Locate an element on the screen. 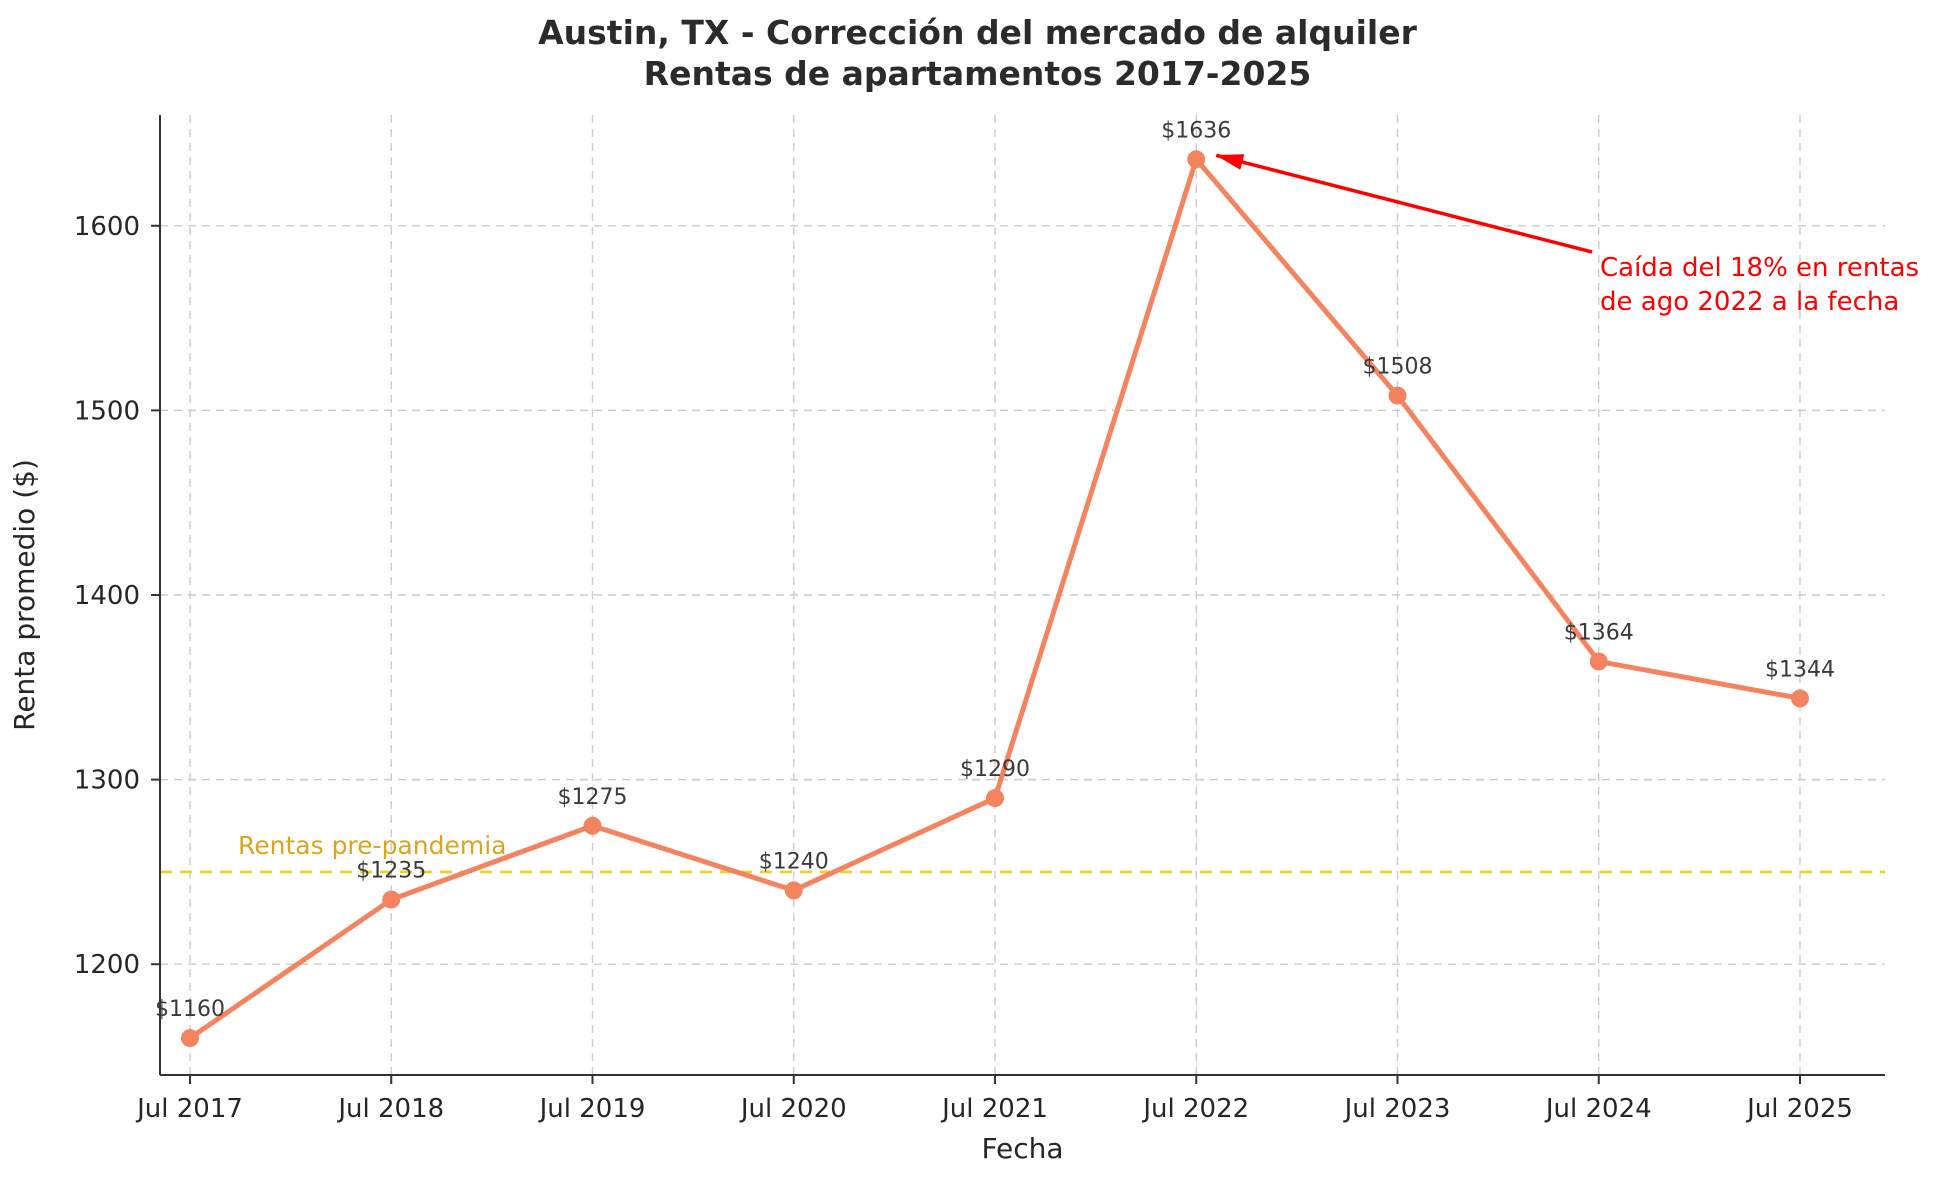 The height and width of the screenshot is (1180, 1955). y-tick-label: 1400 is located at coordinates (107, 596).